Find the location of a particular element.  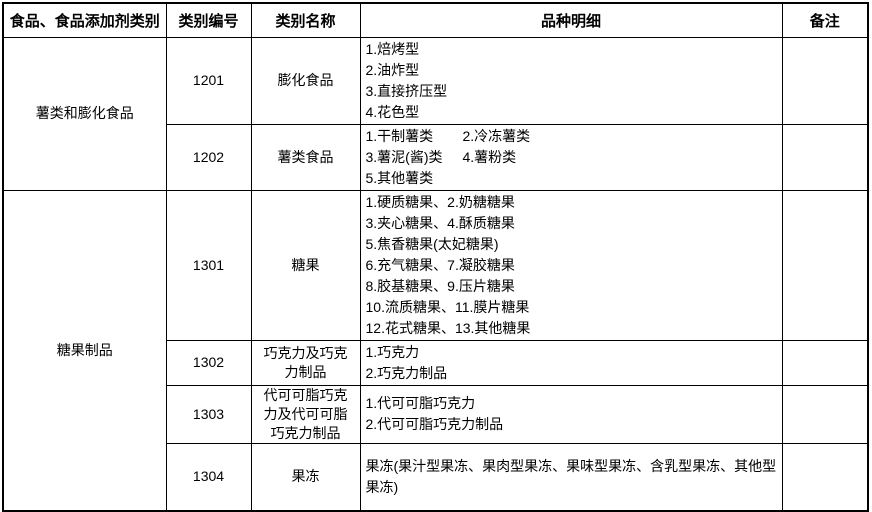

category-cell-potato-puffed: 薯类和膨化食品 is located at coordinates (84, 113).